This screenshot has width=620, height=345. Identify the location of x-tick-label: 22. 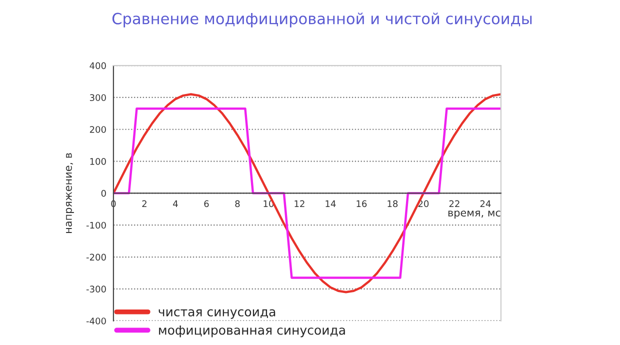
(454, 204).